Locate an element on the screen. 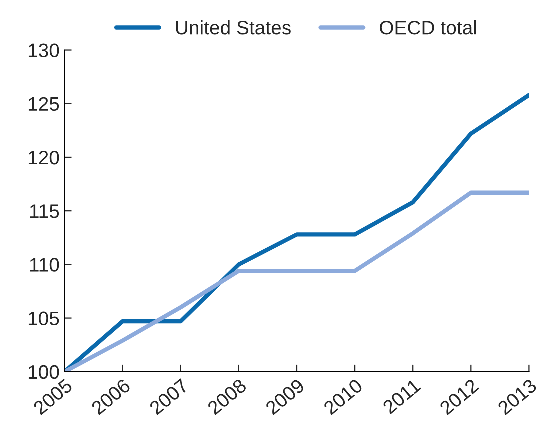 This screenshot has width=540, height=426. y-tick-label: 120 is located at coordinates (44, 157).